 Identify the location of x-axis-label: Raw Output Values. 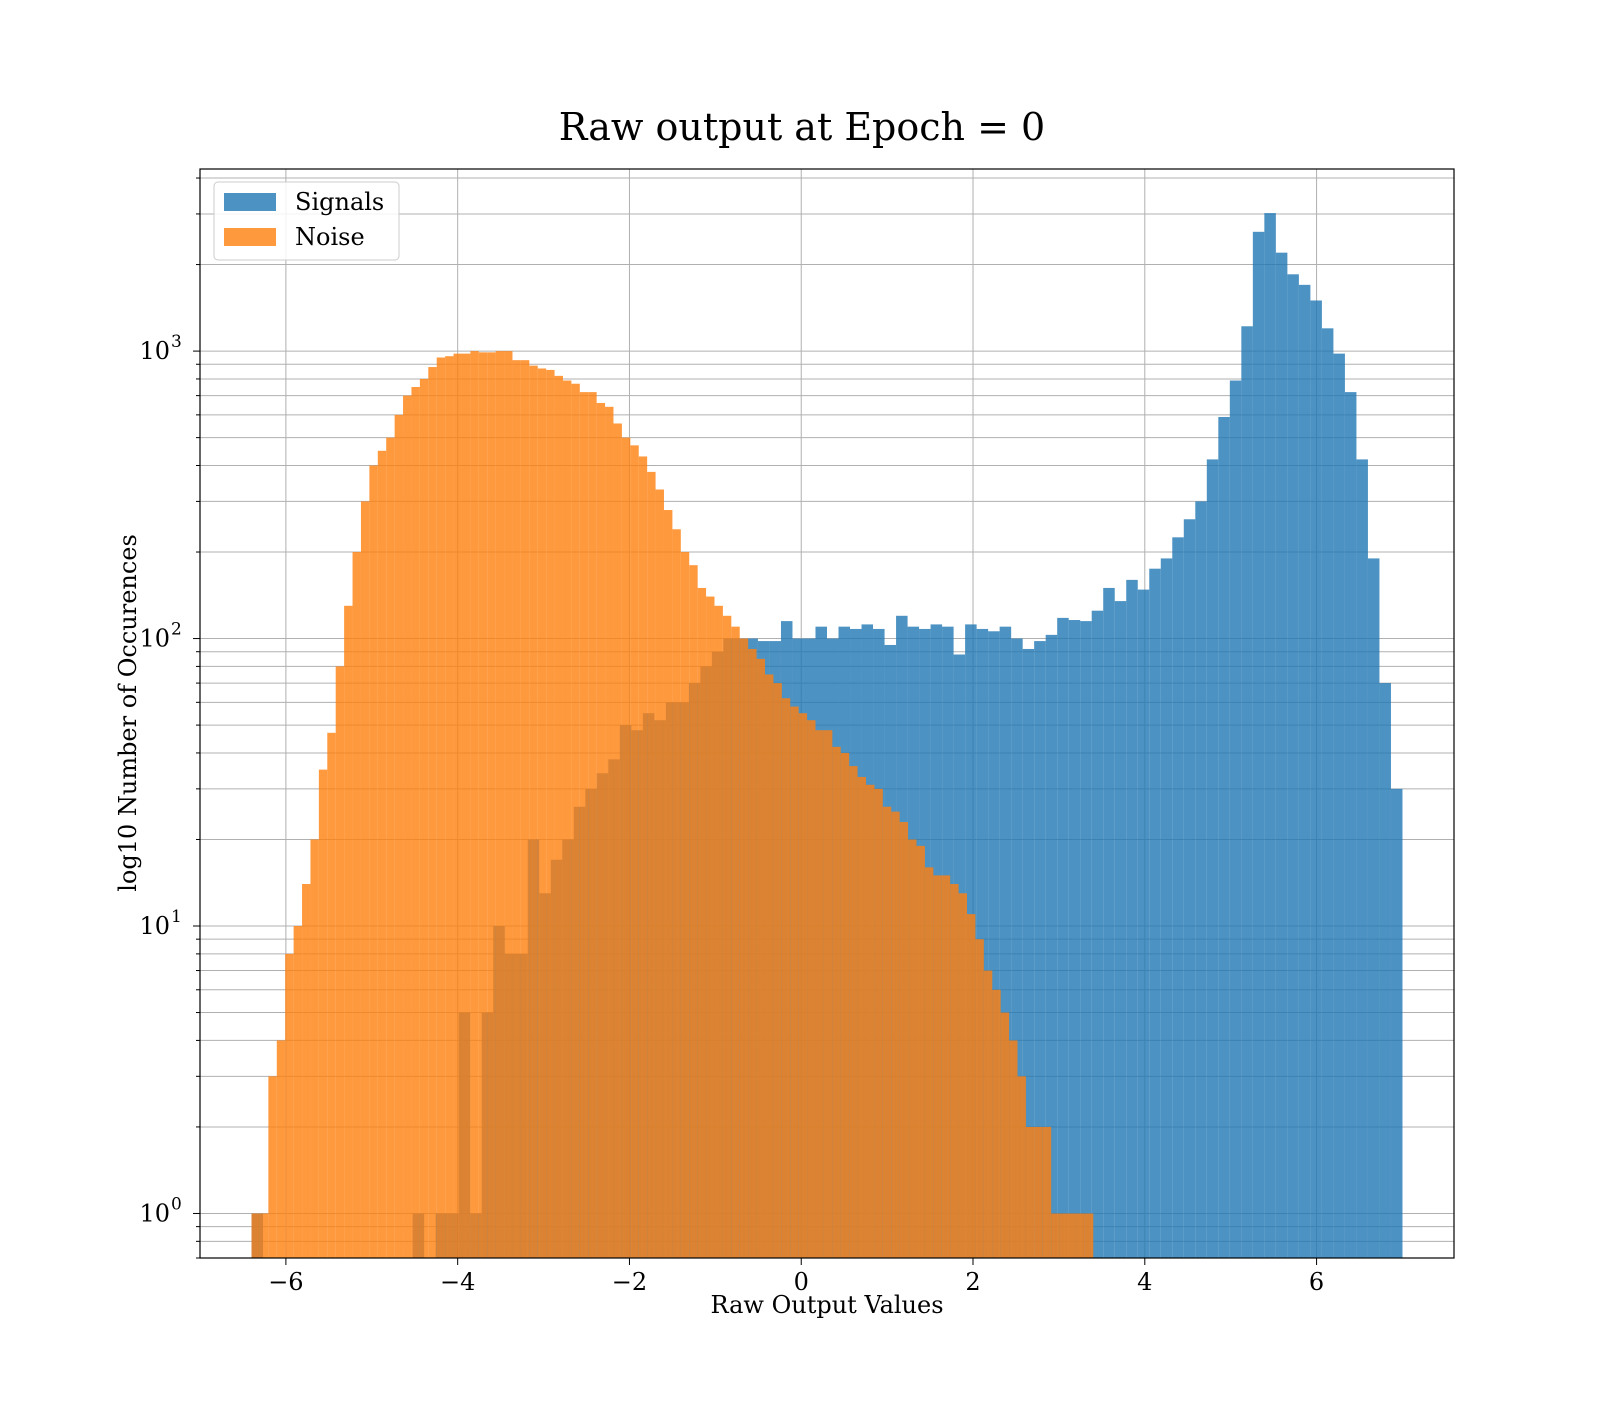
(826, 1305).